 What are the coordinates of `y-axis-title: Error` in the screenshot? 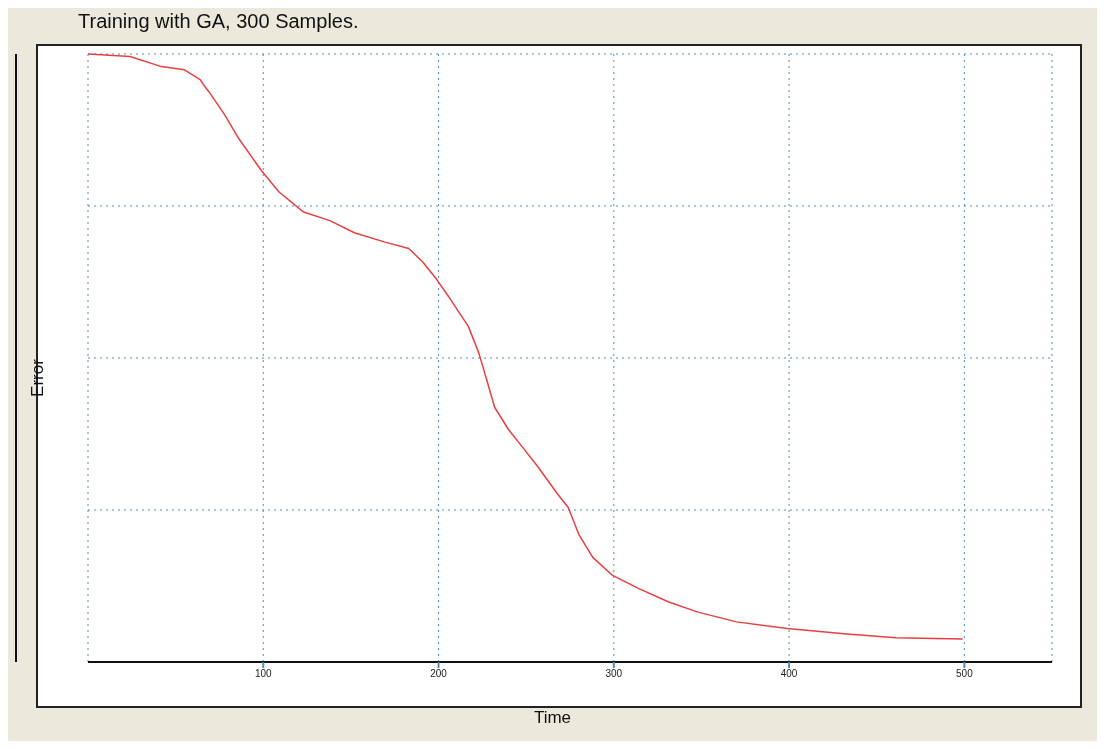 It's located at (38, 378).